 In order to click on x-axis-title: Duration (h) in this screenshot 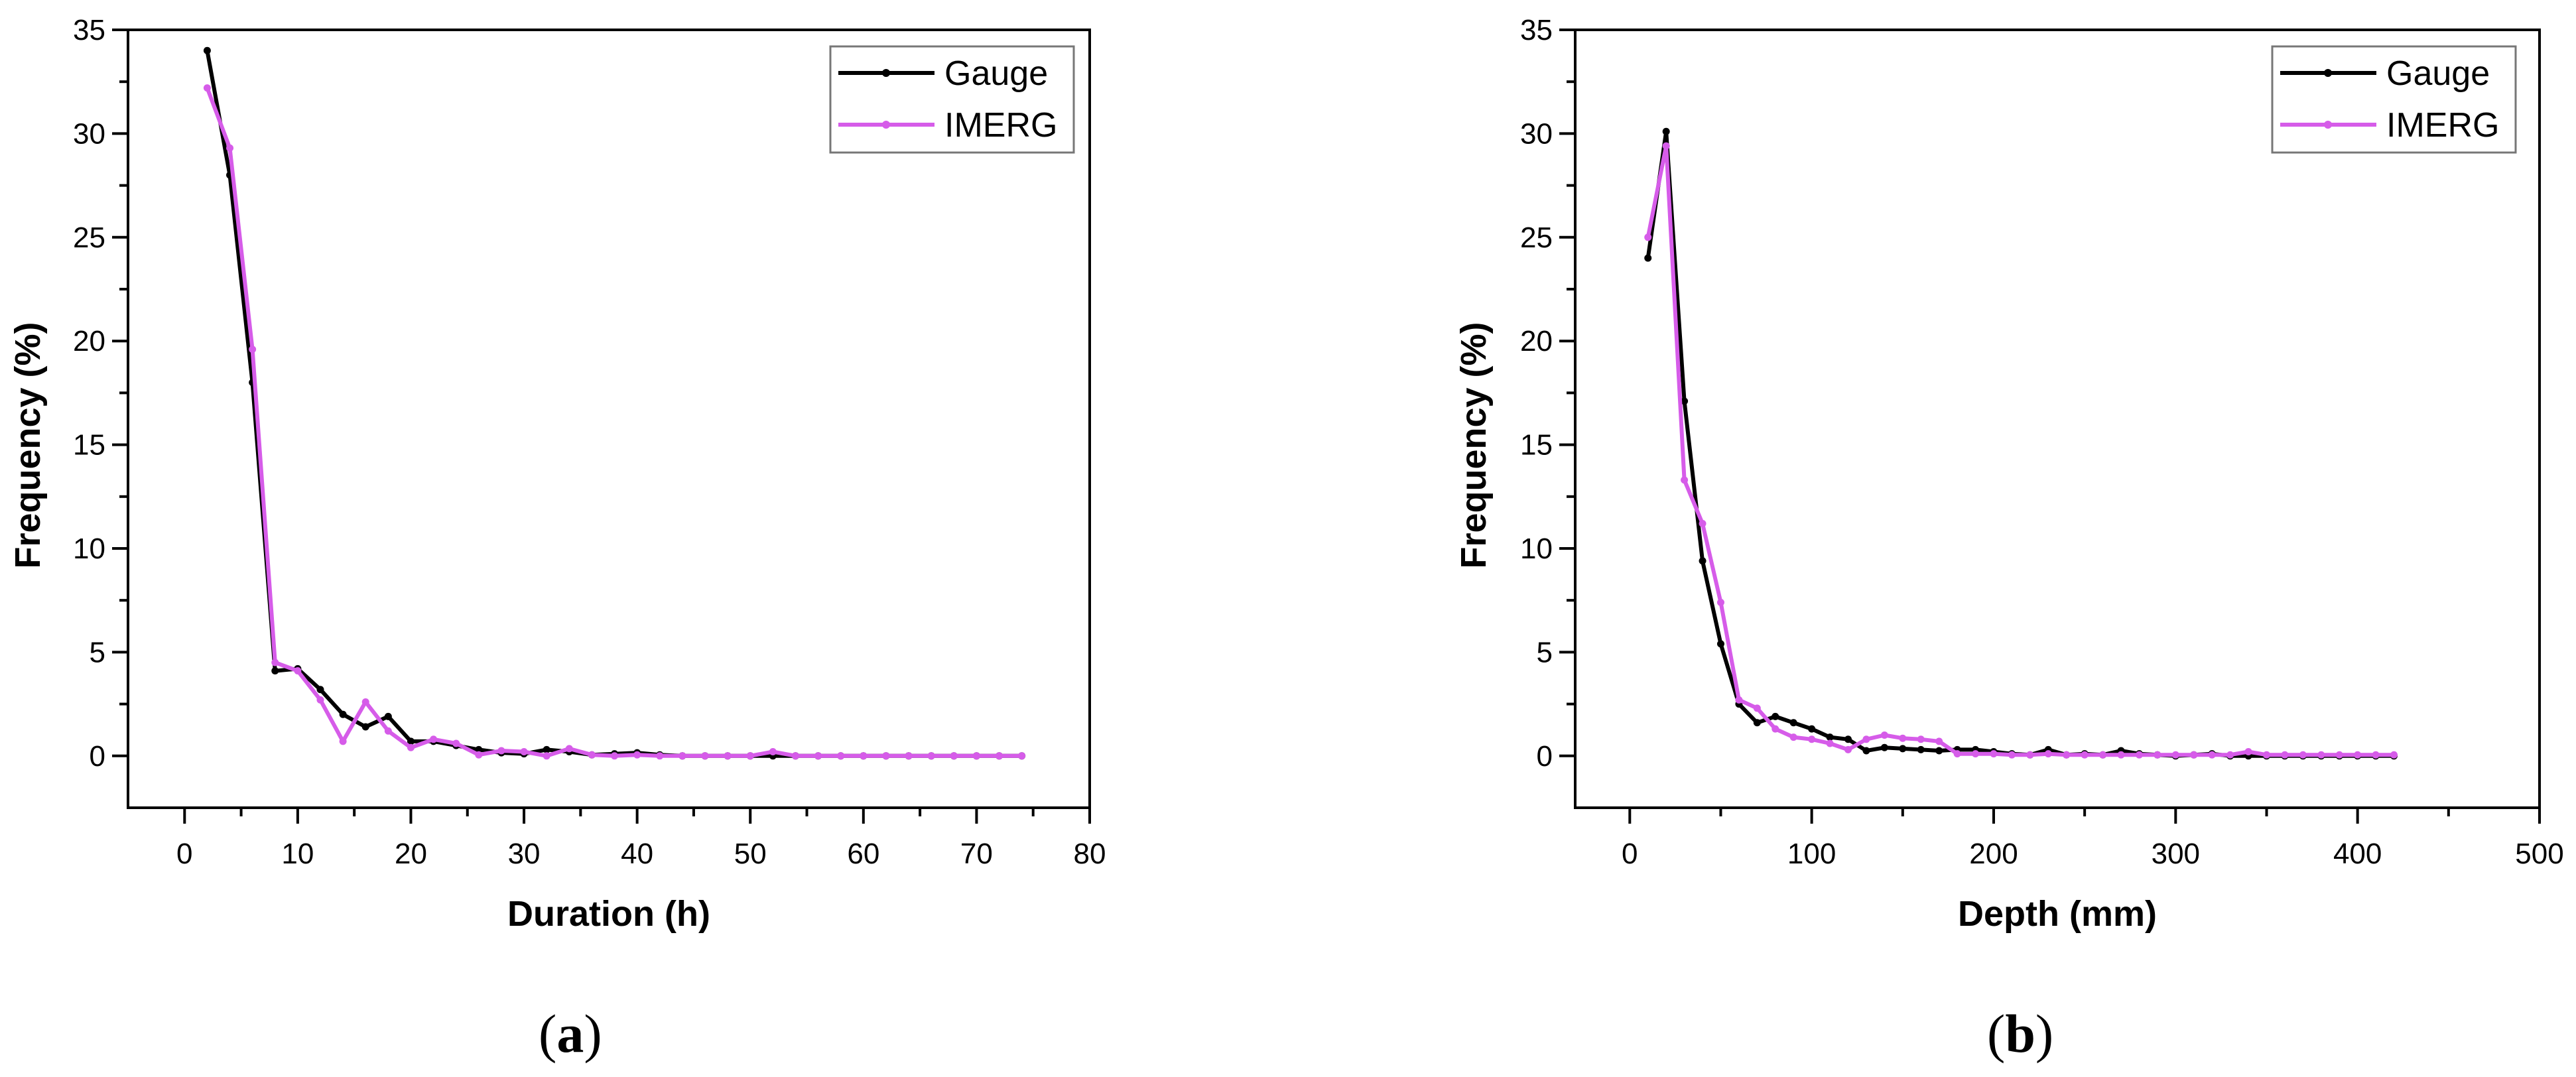, I will do `click(609, 914)`.